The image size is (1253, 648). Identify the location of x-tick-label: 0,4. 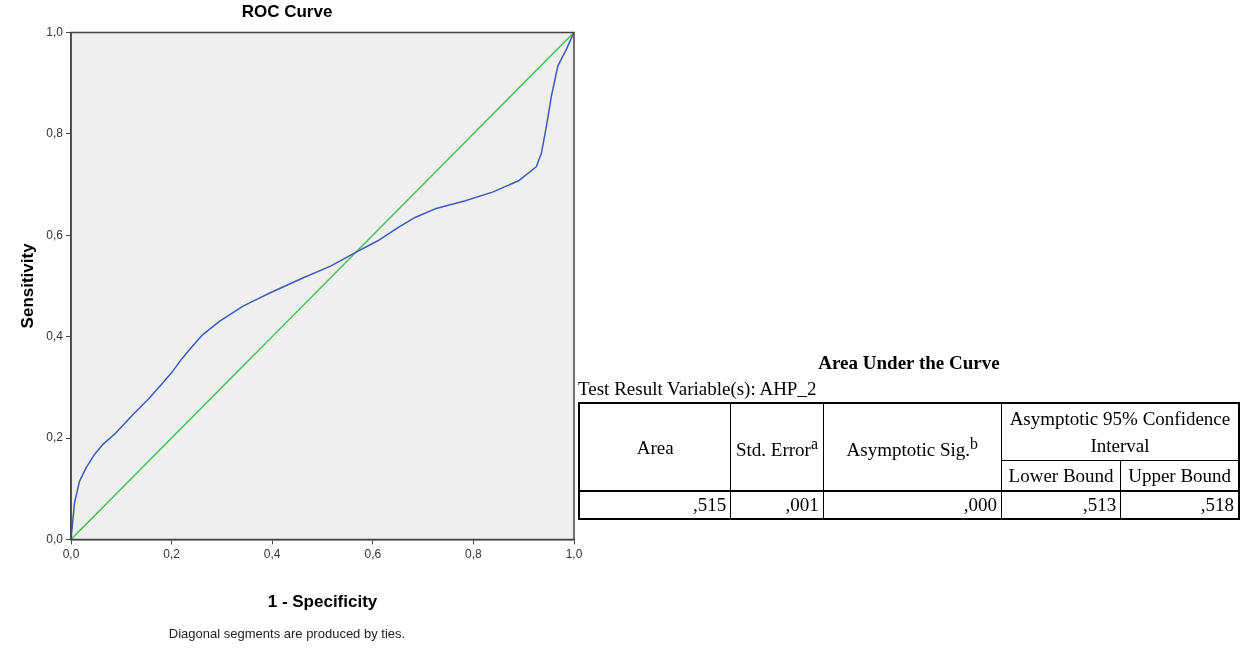
(272, 553).